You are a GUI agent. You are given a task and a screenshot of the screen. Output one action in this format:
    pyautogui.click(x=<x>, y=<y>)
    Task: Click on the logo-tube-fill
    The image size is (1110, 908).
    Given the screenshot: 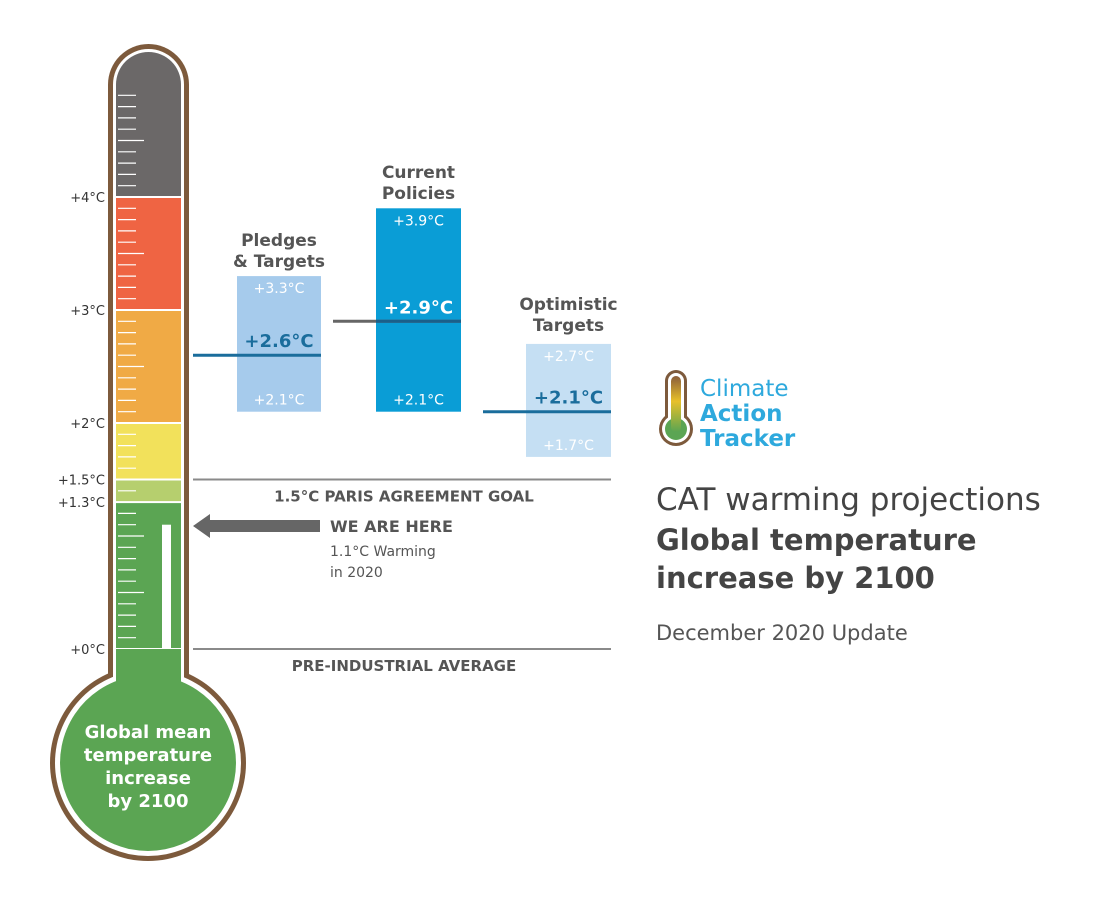 What is the action you would take?
    pyautogui.click(x=676, y=404)
    